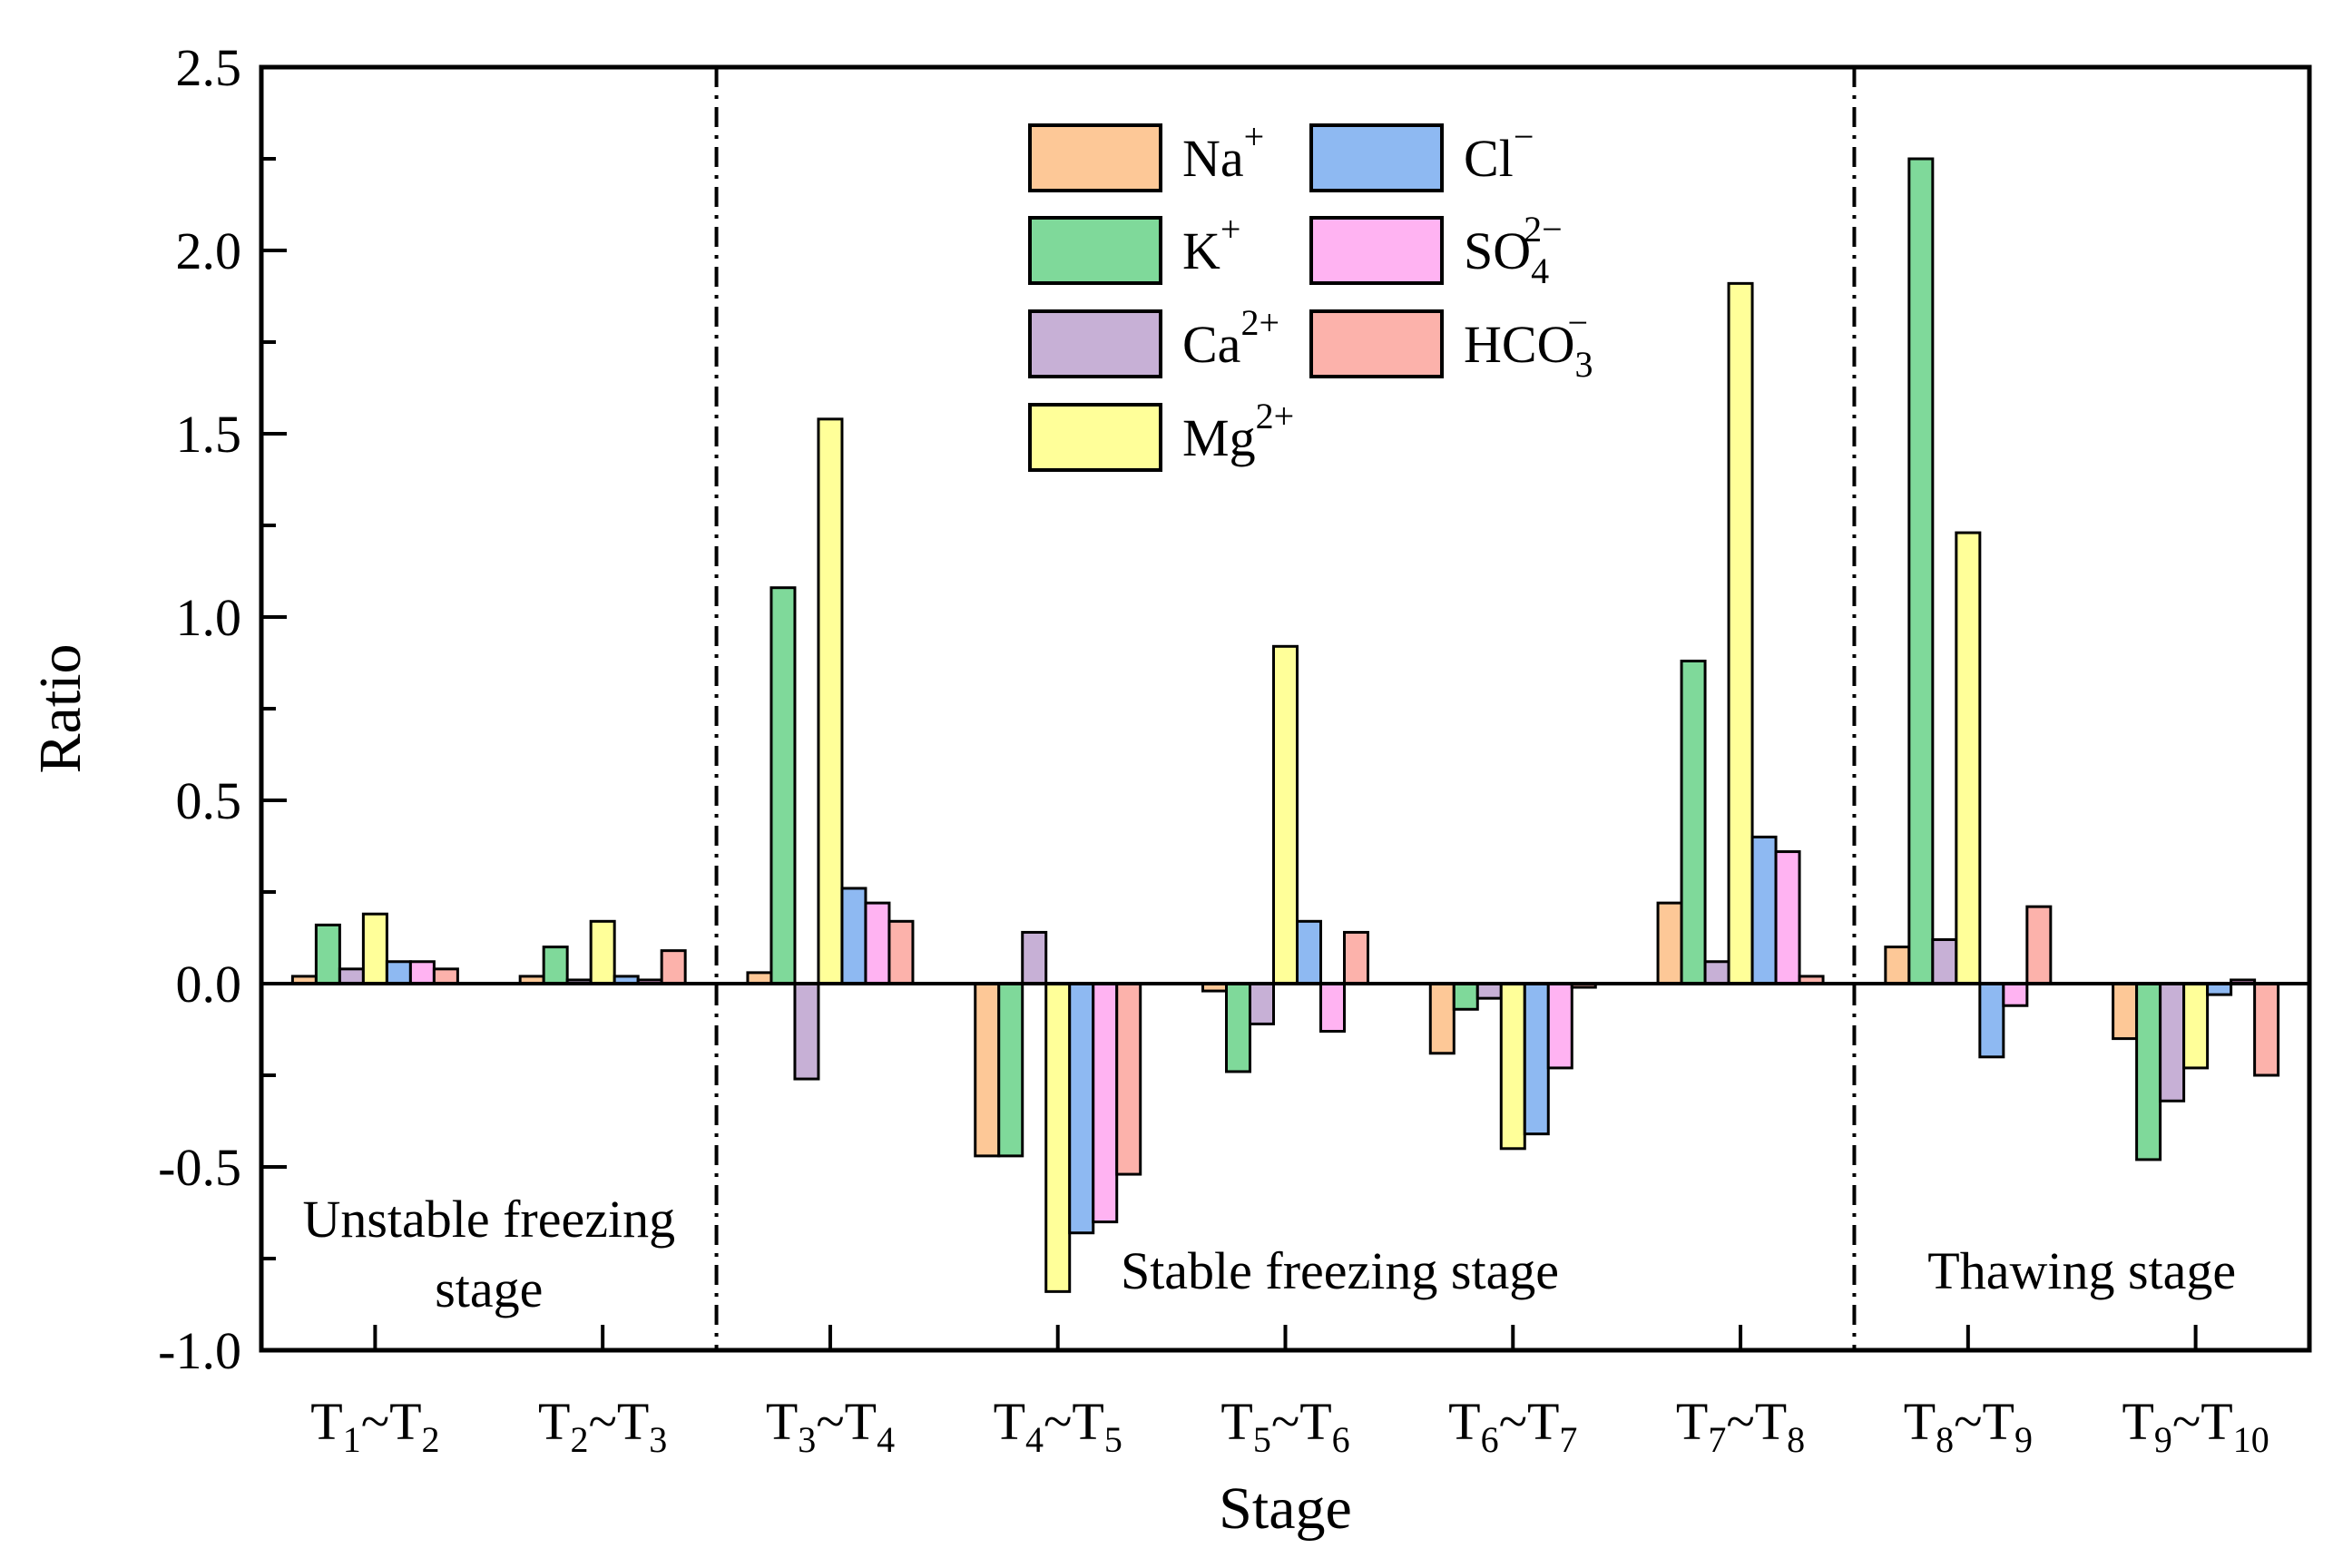 The image size is (2333, 1568). What do you see at coordinates (1340, 1270) in the screenshot?
I see `stage-label-stable-freezing: Stable freezing stage` at bounding box center [1340, 1270].